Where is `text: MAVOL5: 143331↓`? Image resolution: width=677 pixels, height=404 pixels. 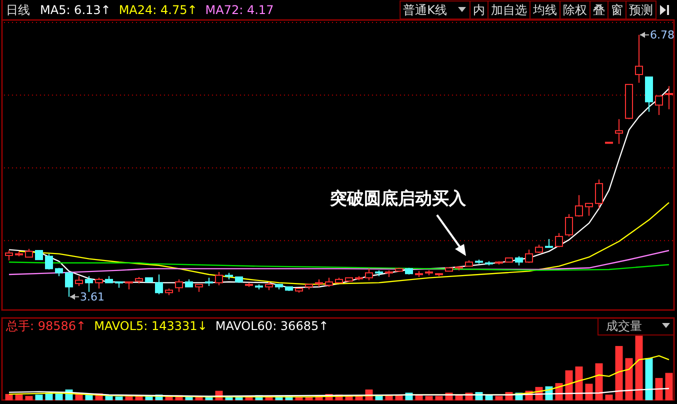
text: MAVOL5: 143331↓ is located at coordinates (151, 326).